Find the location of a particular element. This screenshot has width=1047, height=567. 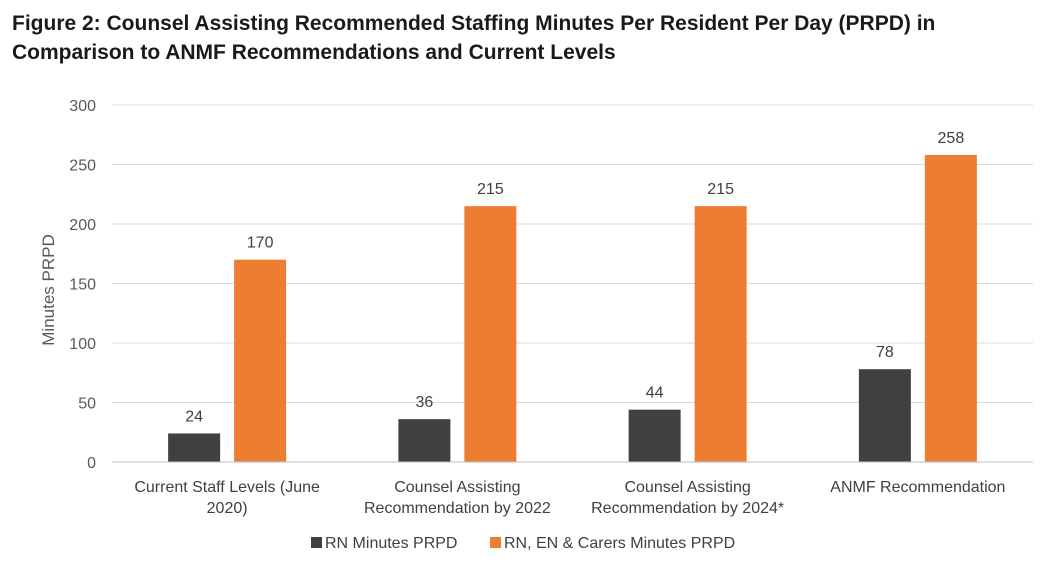

y-tick-label: 250 is located at coordinates (82, 166).